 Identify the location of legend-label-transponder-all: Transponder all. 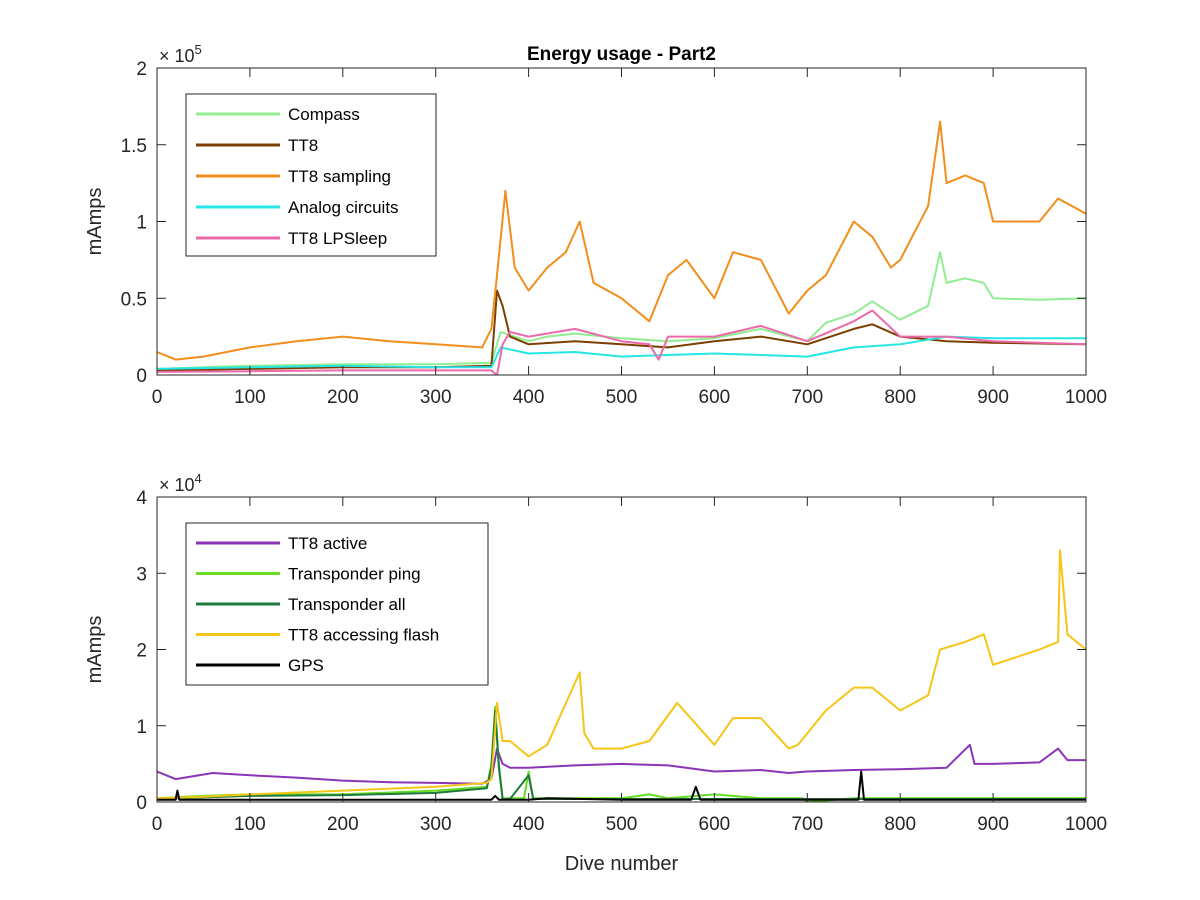
(347, 604).